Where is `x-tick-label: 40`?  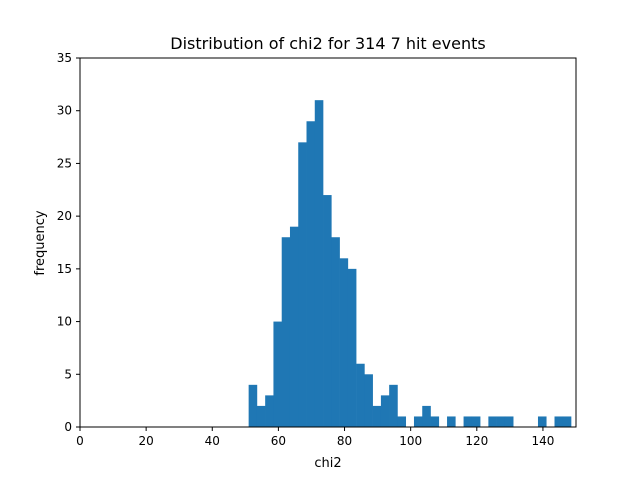 x-tick-label: 40 is located at coordinates (212, 441).